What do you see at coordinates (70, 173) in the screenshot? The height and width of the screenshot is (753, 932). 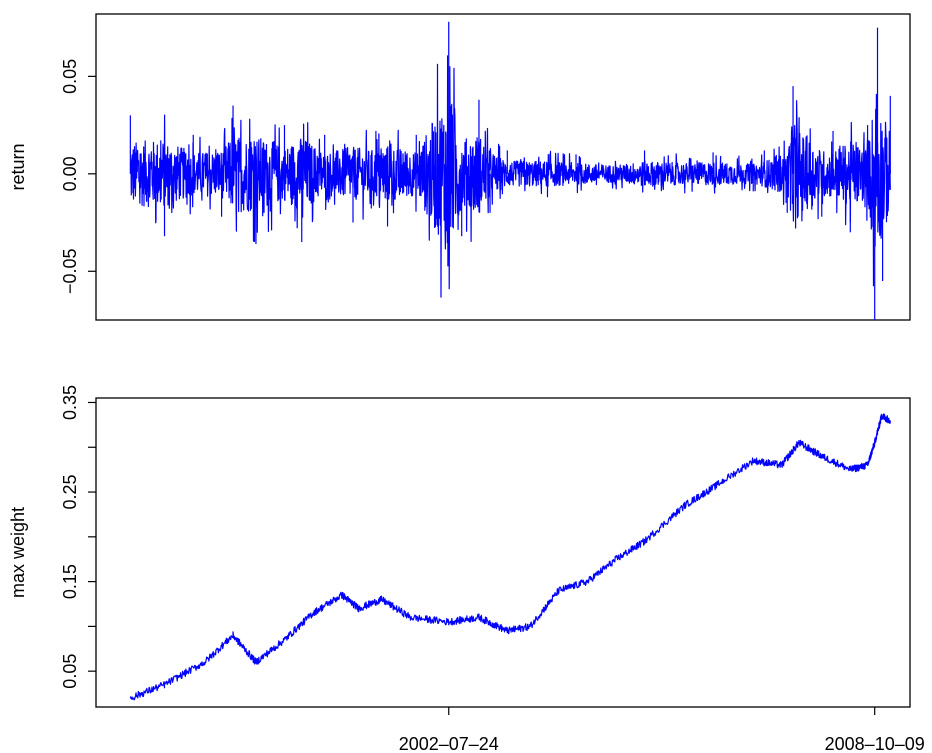 I see `y-tick-label: 0.00` at bounding box center [70, 173].